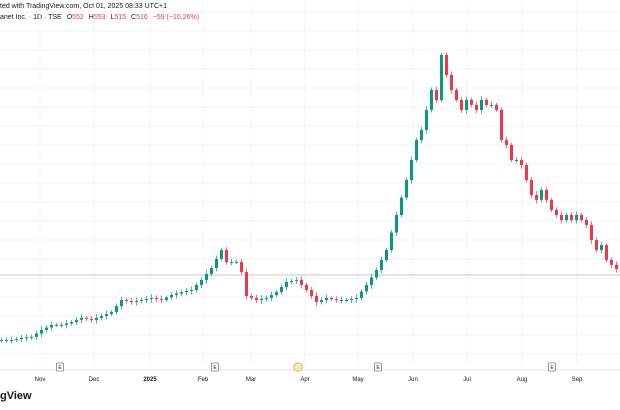 The width and height of the screenshot is (620, 410). I want to click on close-value: 516, so click(142, 17).